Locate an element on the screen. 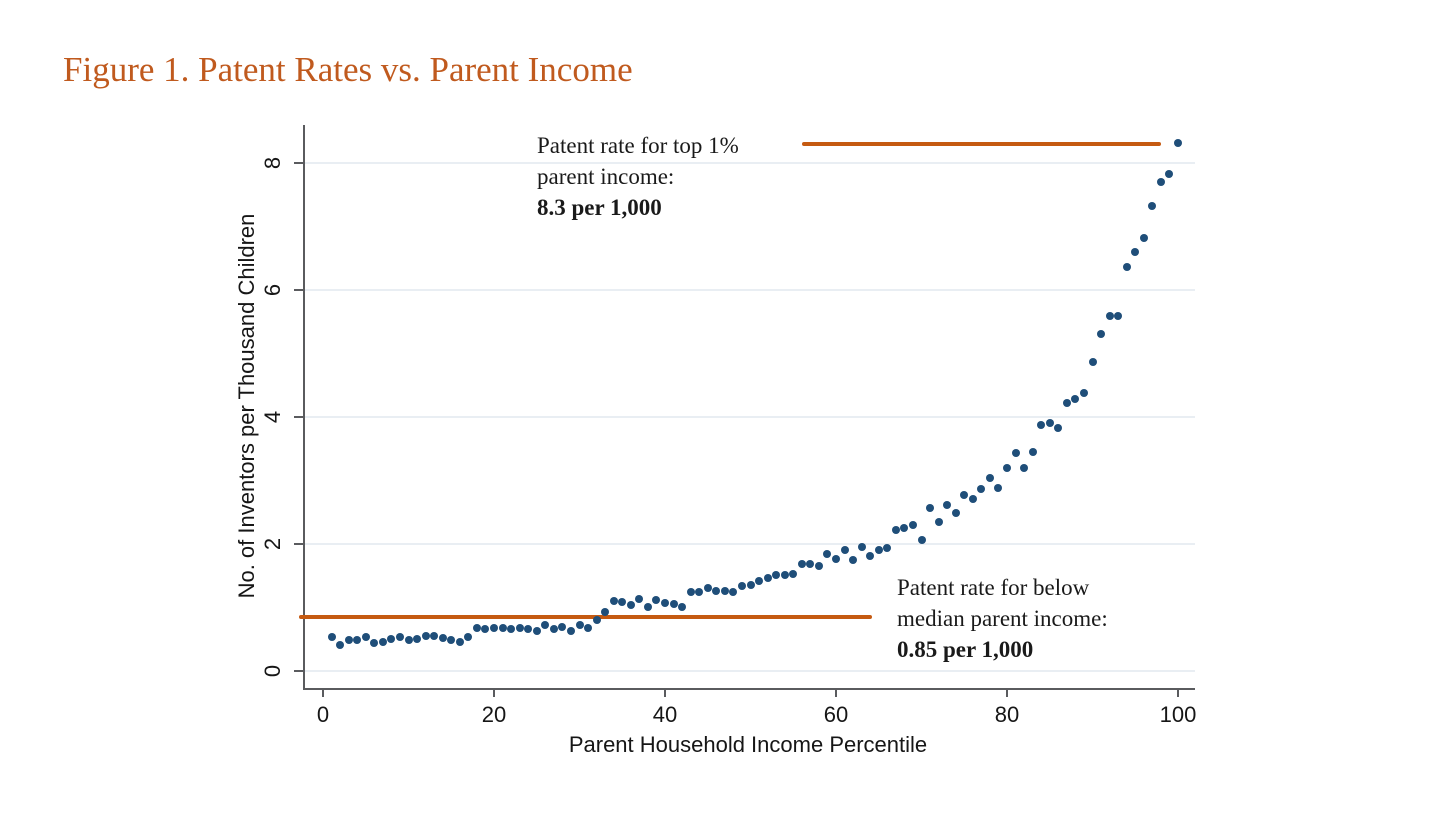 The height and width of the screenshot is (826, 1438). figure-title: Figure 1. Patent Rates vs. Parent Income is located at coordinates (348, 69).